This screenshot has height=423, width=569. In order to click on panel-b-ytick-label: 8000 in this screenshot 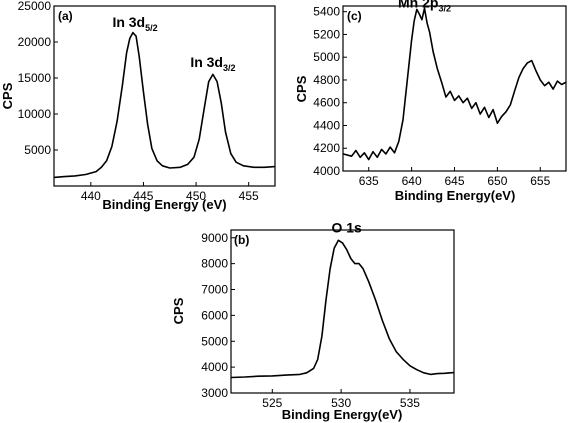, I will do `click(214, 264)`.